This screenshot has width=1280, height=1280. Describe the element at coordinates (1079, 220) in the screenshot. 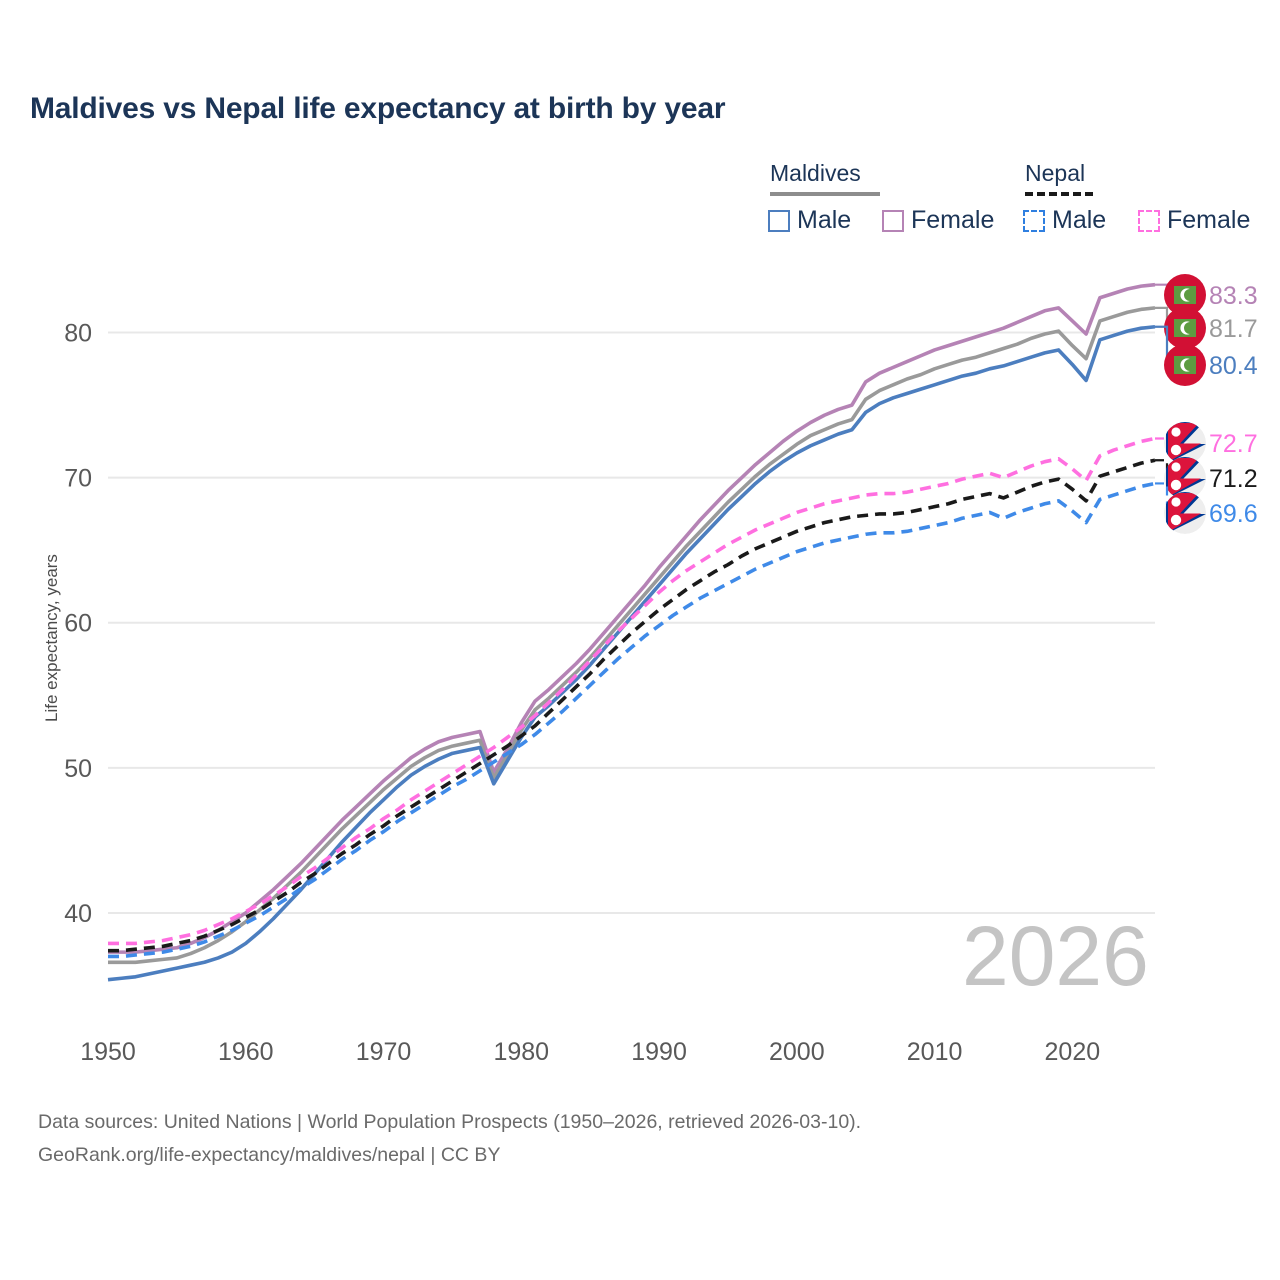

I see `legend-label-nepal-male: Male` at that location.